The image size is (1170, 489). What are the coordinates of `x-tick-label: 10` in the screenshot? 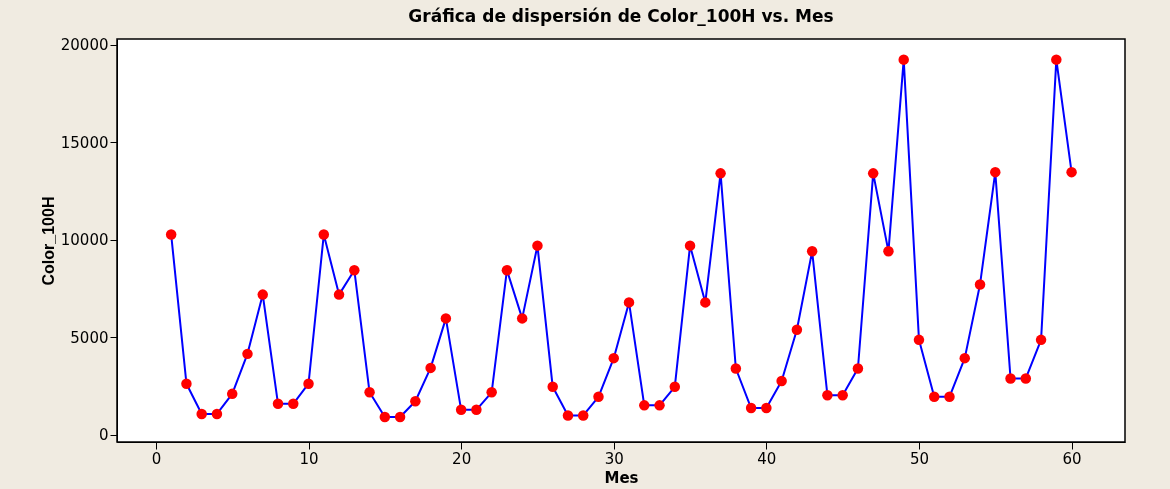 It's located at (309, 458).